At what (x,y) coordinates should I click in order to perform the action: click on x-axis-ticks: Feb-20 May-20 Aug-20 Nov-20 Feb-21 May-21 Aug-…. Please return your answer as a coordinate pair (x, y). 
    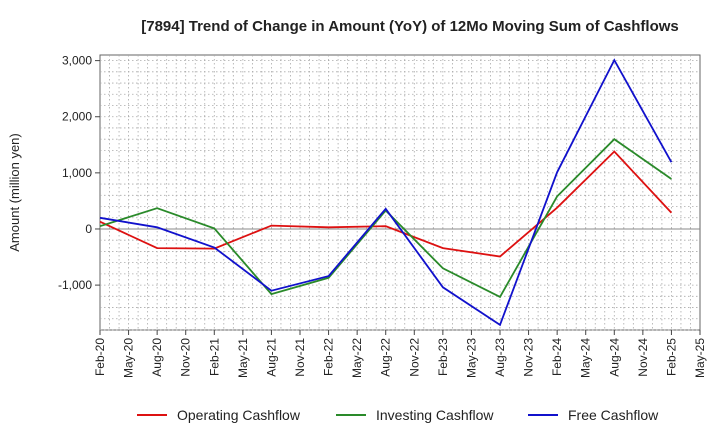
    Looking at the image, I should click on (400, 354).